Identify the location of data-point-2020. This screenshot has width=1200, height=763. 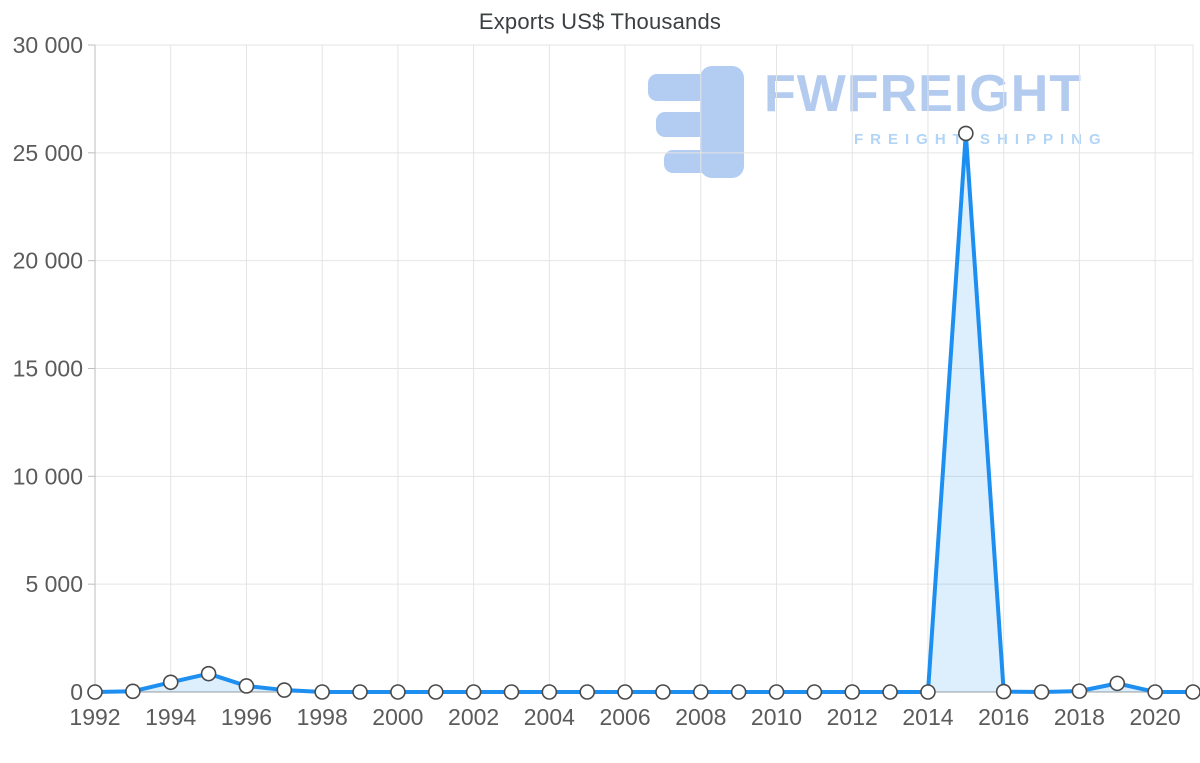
(1155, 692).